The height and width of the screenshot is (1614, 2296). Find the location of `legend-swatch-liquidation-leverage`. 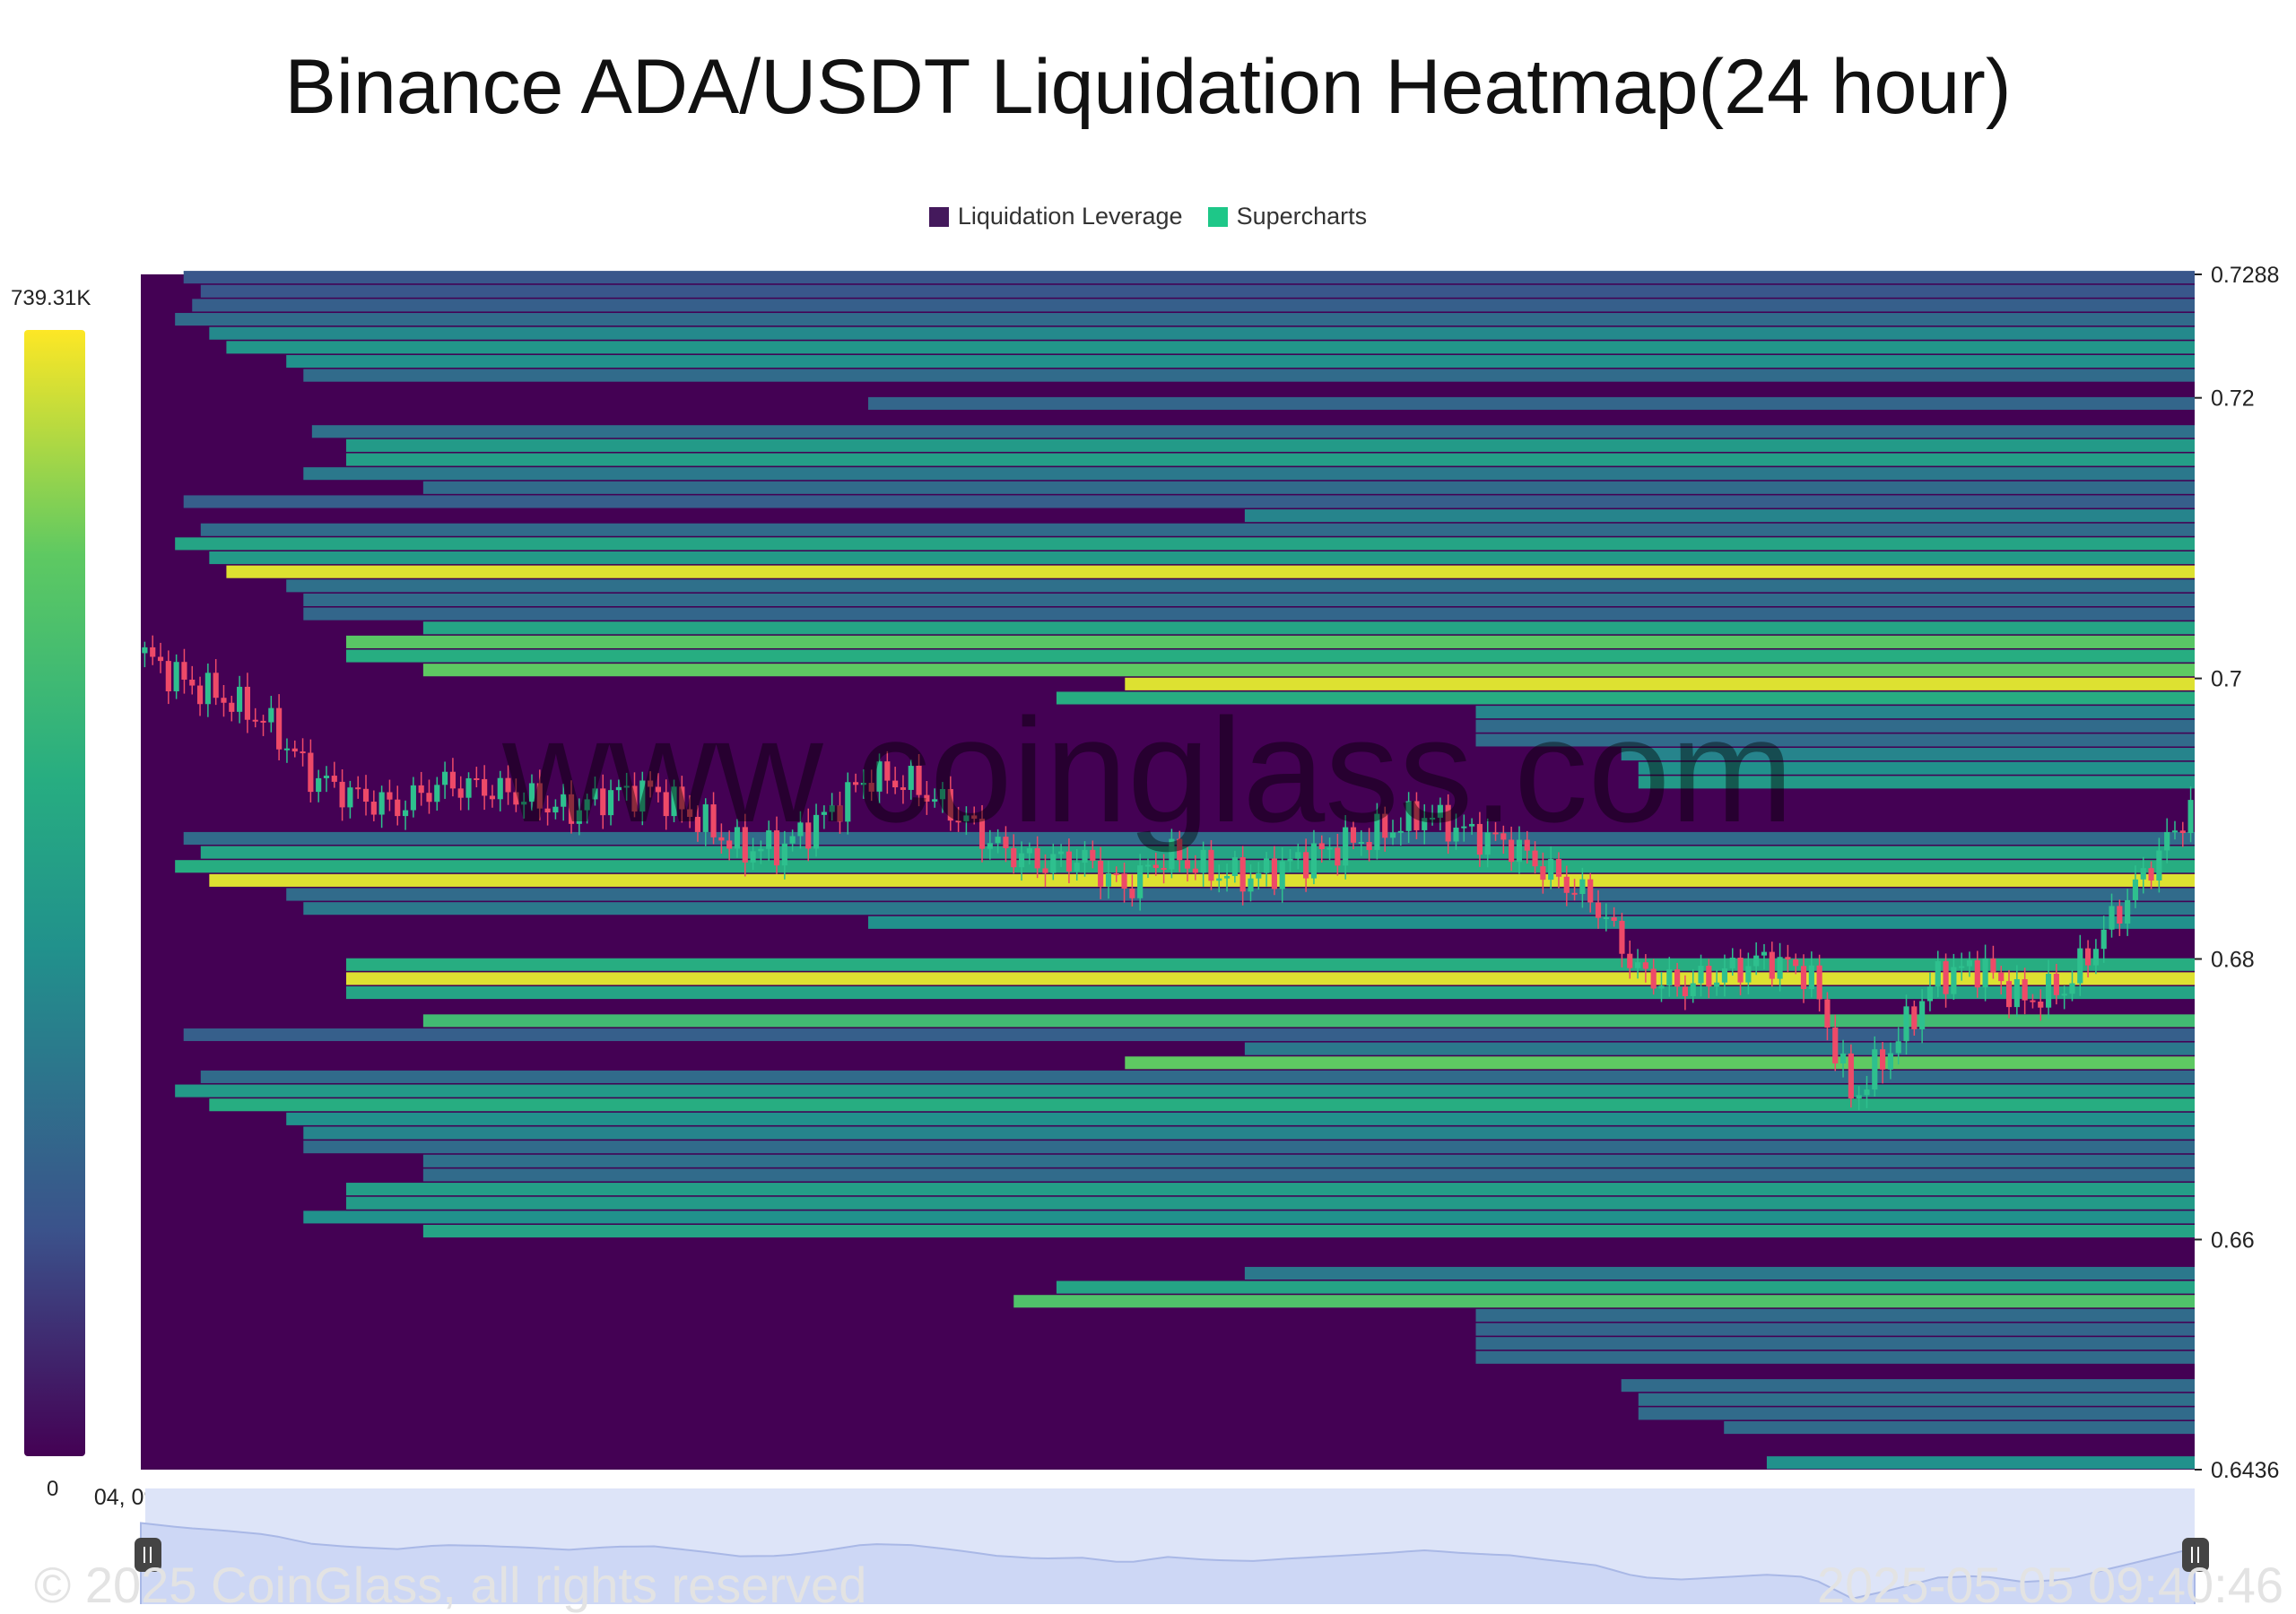

legend-swatch-liquidation-leverage is located at coordinates (938, 216).